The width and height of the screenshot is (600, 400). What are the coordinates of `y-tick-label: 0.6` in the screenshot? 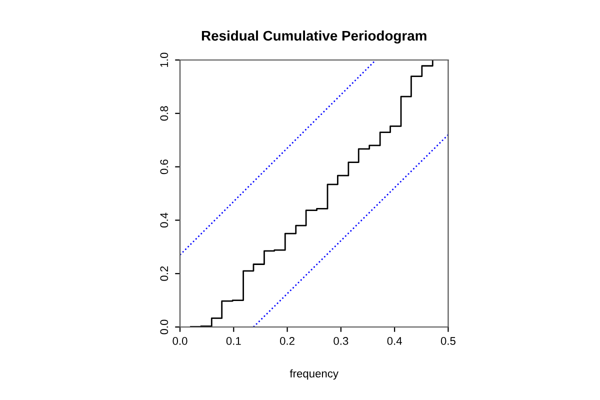 It's located at (164, 167).